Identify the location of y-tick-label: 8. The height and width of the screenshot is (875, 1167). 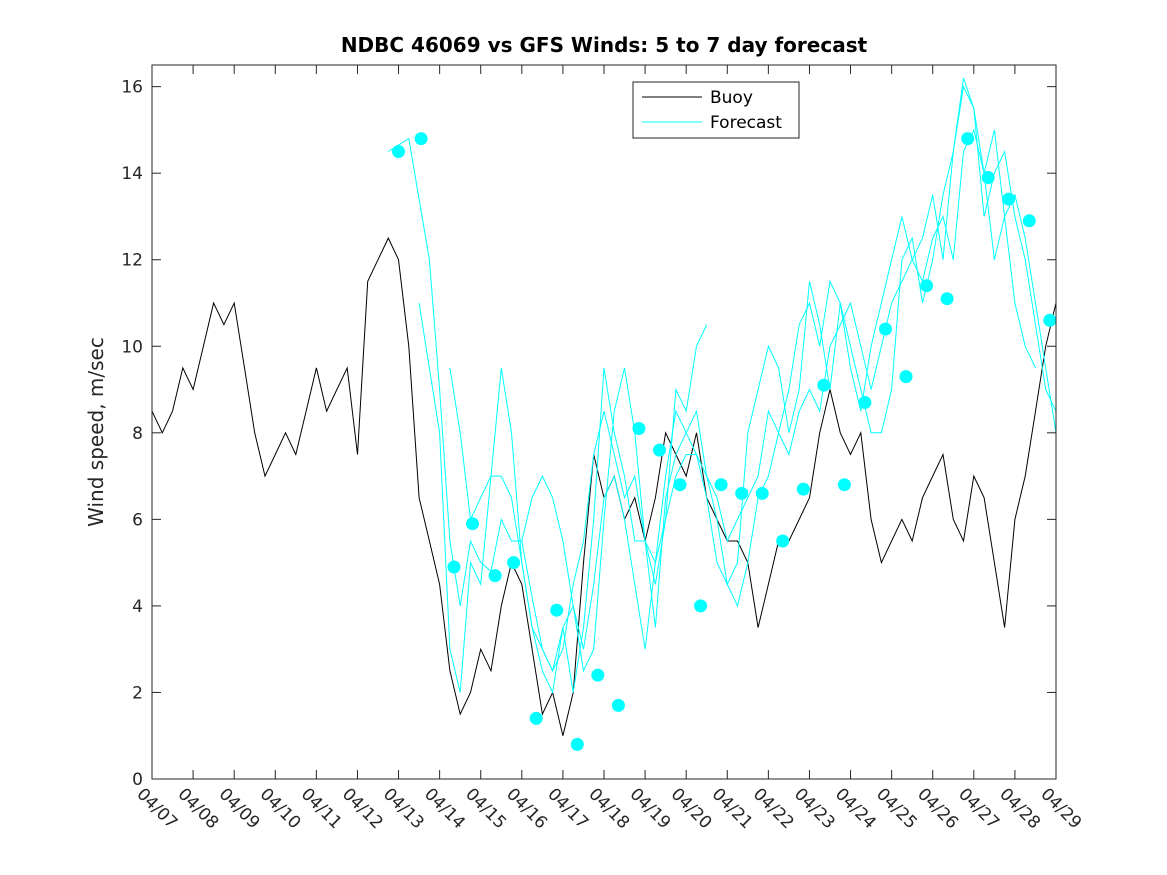
(137, 434).